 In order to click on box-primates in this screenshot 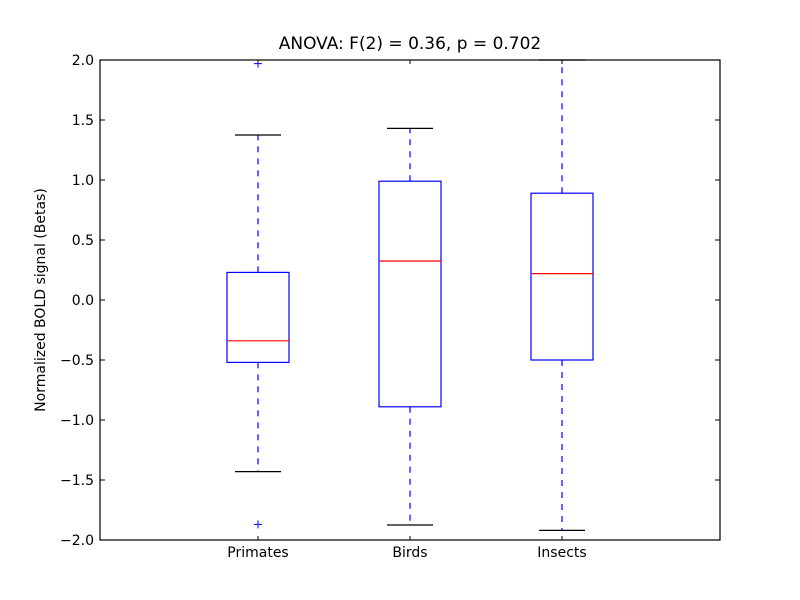, I will do `click(258, 294)`.